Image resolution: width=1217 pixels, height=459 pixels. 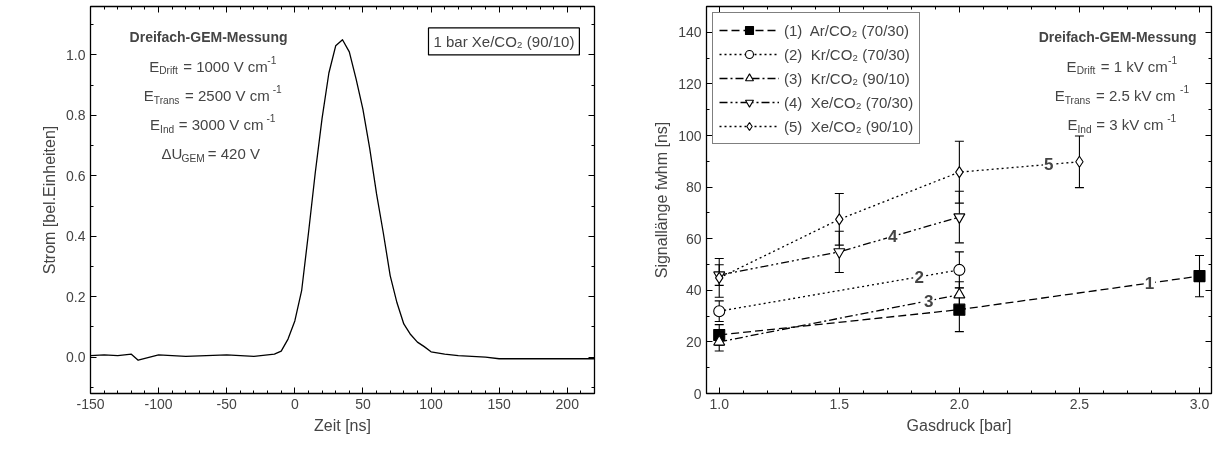 What do you see at coordinates (693, 187) in the screenshot?
I see `y-tick-label: 80` at bounding box center [693, 187].